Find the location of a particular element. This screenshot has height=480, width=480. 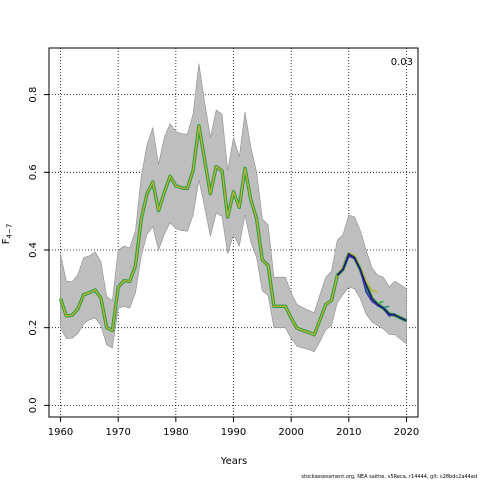

y-tick-label: 0.6 is located at coordinates (33, 172).